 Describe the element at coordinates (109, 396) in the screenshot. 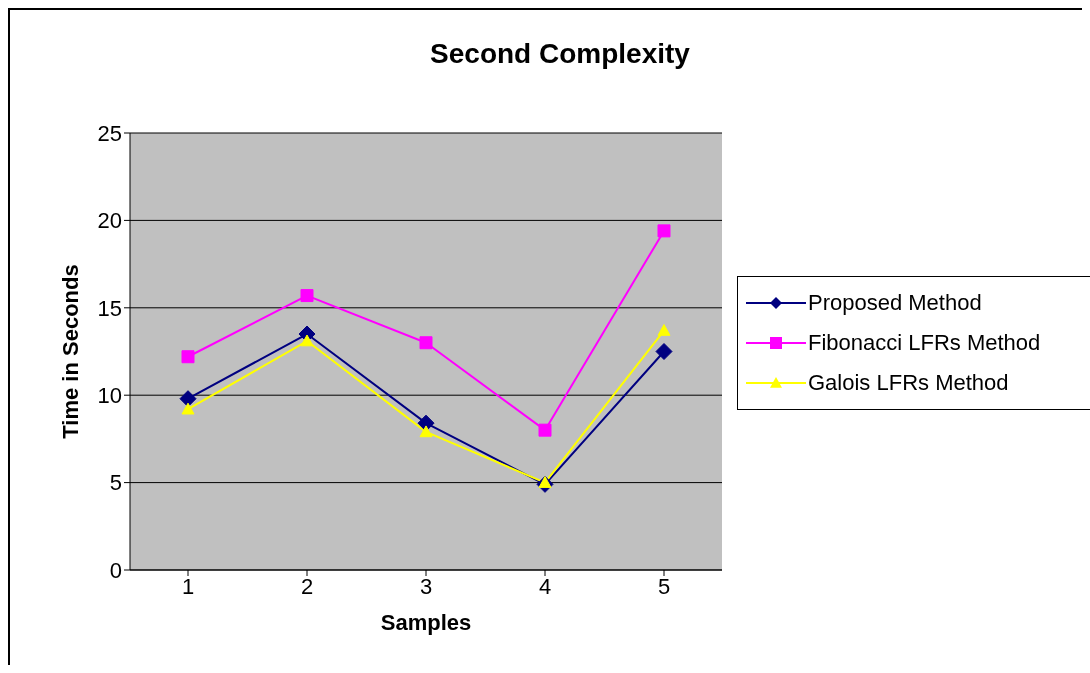

I see `y-tick-label: 10` at that location.